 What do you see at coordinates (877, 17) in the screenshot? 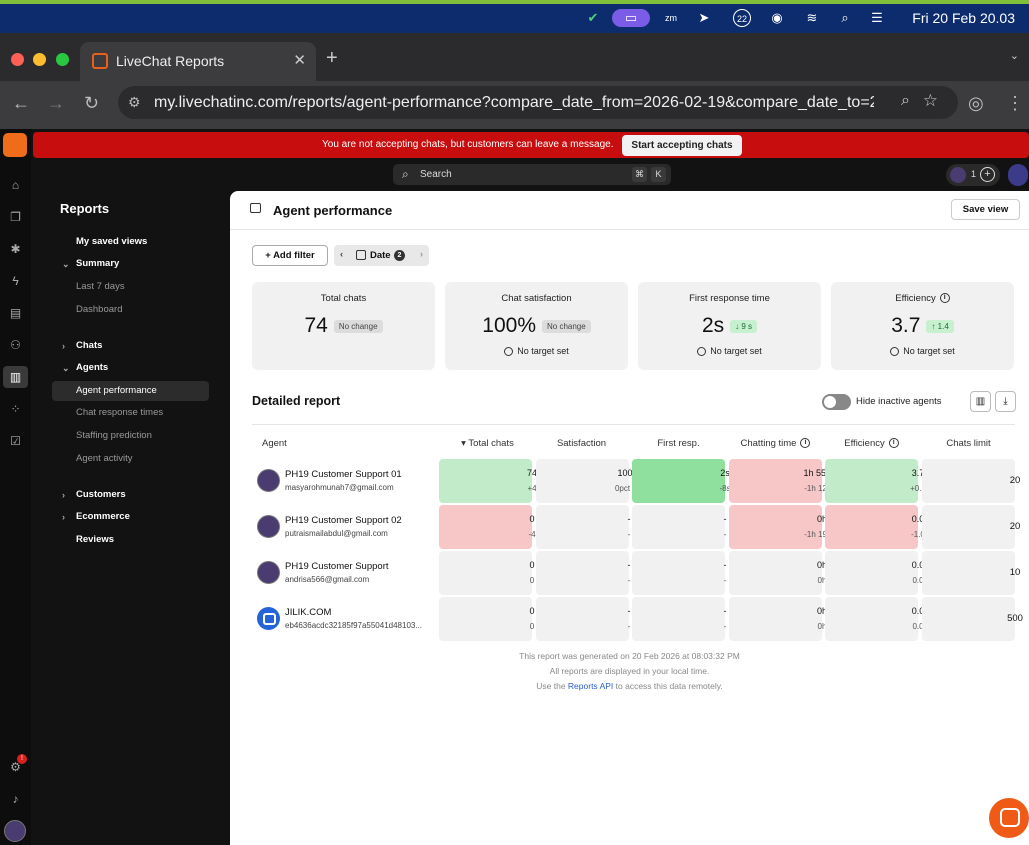
I see `control-center-icon: ☰` at bounding box center [877, 17].